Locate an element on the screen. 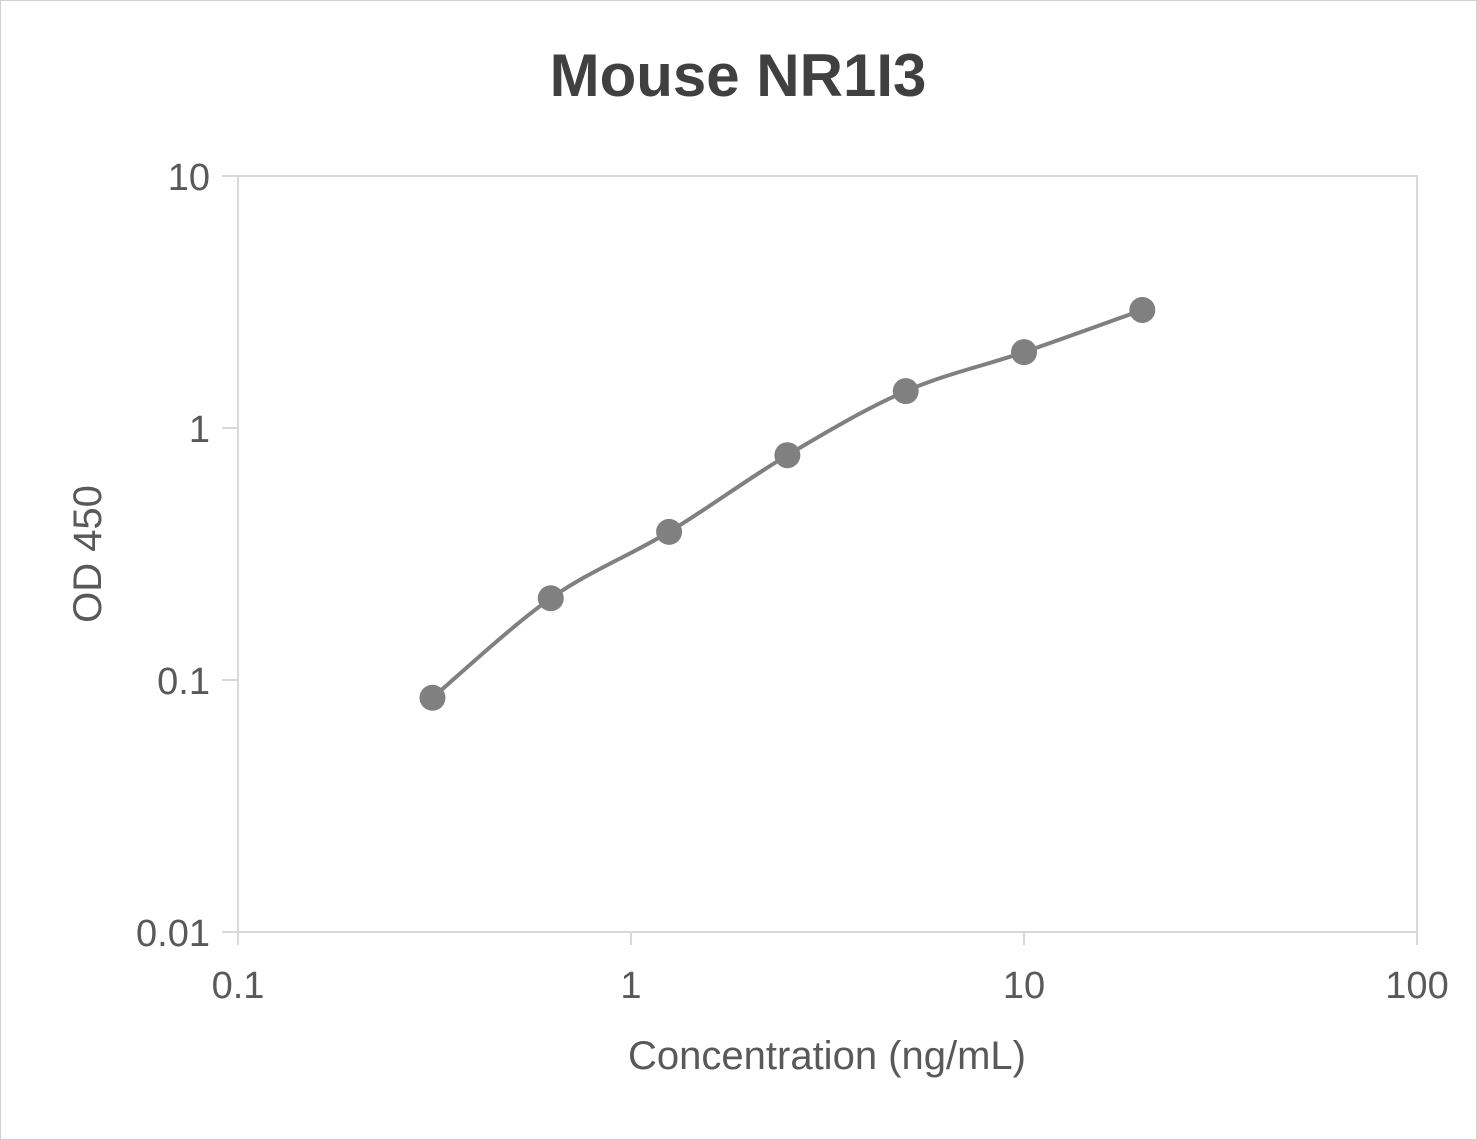 Image resolution: width=1477 pixels, height=1140 pixels. x-axis-label: Concentration (ng/mL) is located at coordinates (827, 1056).